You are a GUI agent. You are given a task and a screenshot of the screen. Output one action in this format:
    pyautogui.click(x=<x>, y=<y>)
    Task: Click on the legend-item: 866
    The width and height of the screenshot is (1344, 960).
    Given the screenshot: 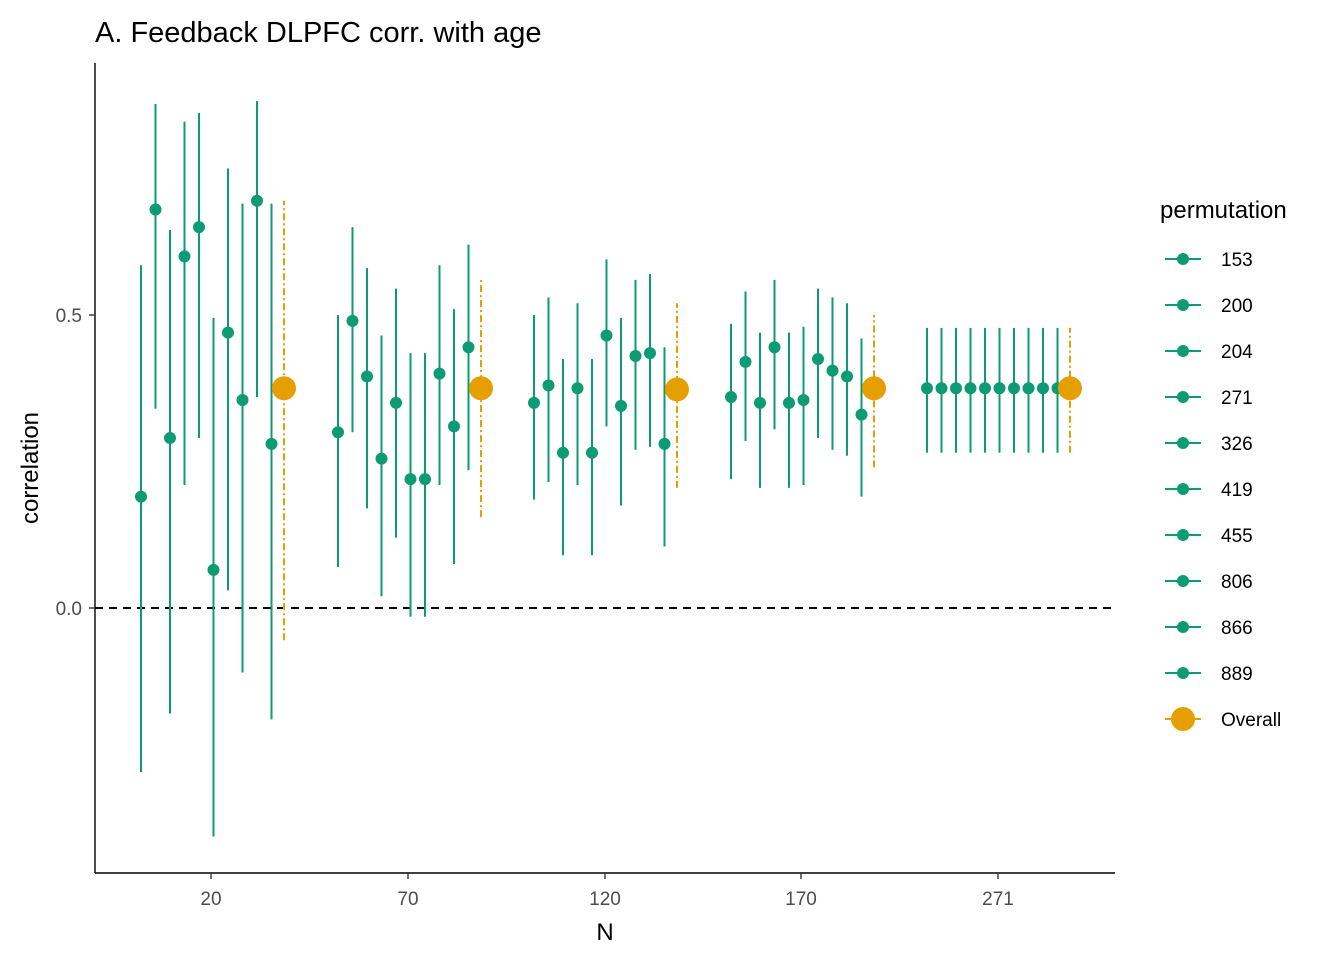 What is the action you would take?
    pyautogui.click(x=1209, y=628)
    